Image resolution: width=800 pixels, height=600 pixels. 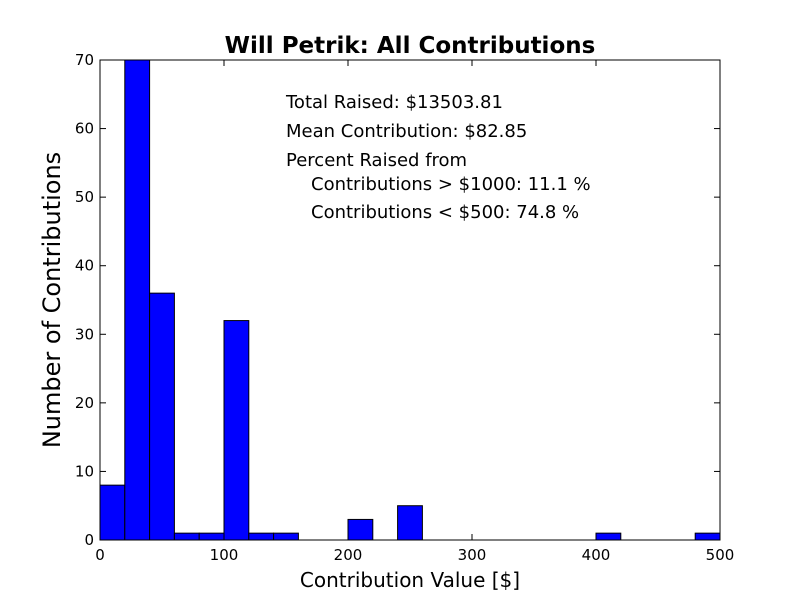 I want to click on annotation-mean-contribution: Mean Contribution: $82.85, so click(x=406, y=131).